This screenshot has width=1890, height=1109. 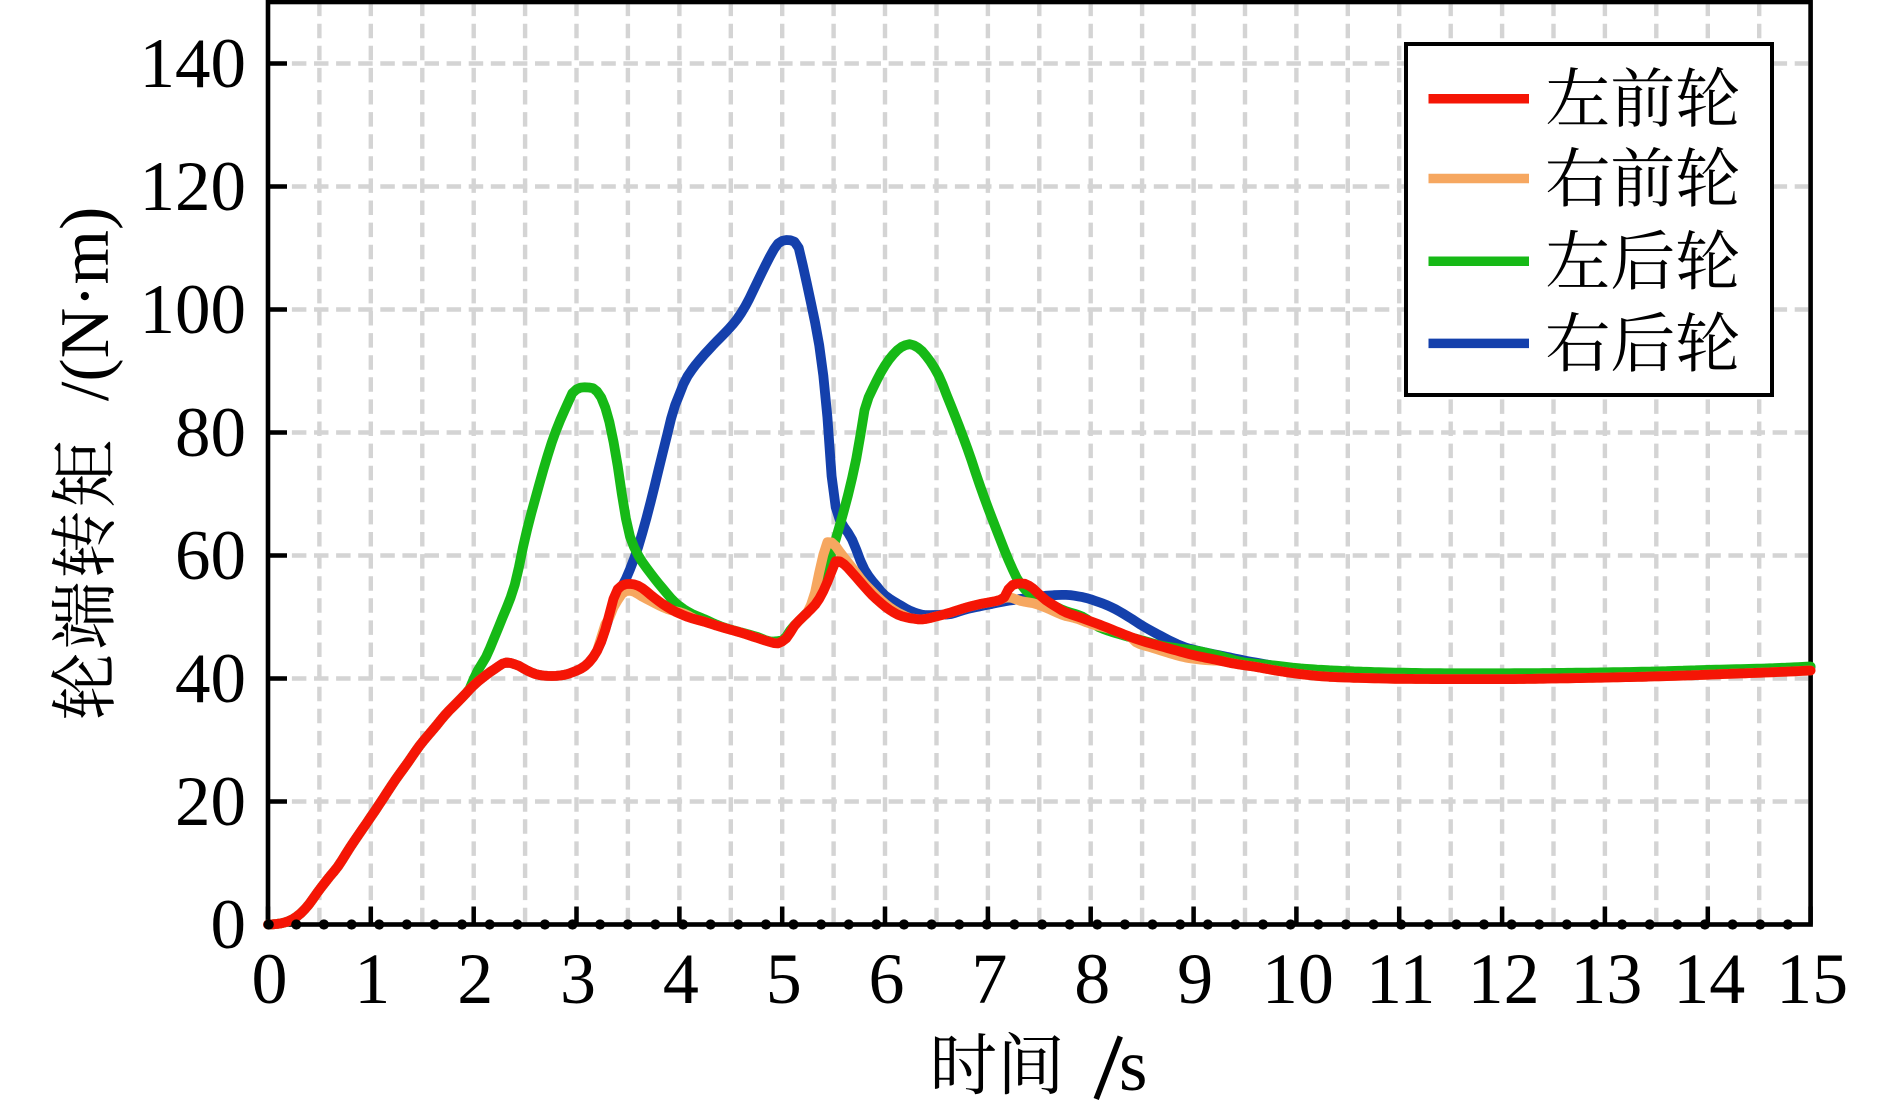 What do you see at coordinates (475, 979) in the screenshot?
I see `svg-text: 2` at bounding box center [475, 979].